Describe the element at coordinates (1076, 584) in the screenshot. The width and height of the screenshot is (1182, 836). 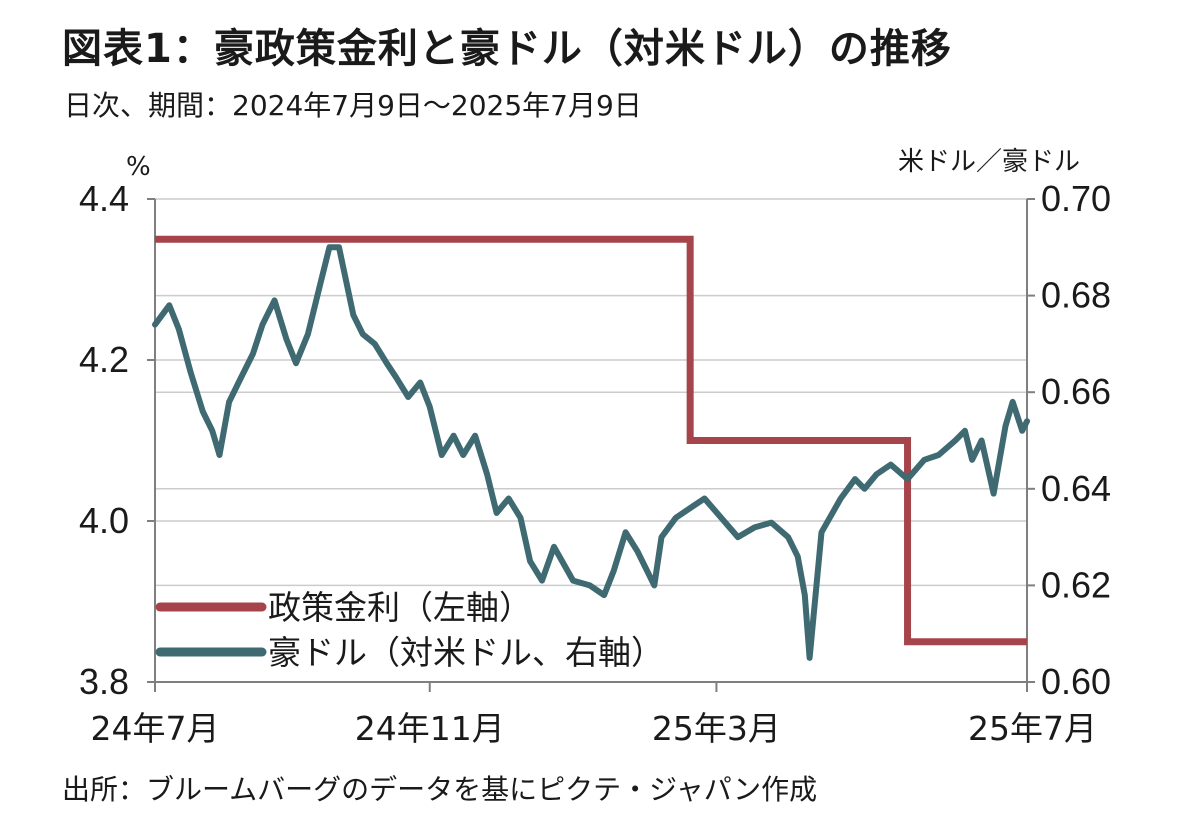
I see `y-right-tick-label: 0.62` at that location.